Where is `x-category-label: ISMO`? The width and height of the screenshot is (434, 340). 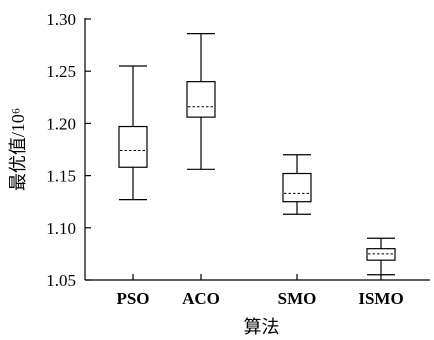 x-category-label: ISMO is located at coordinates (380, 298).